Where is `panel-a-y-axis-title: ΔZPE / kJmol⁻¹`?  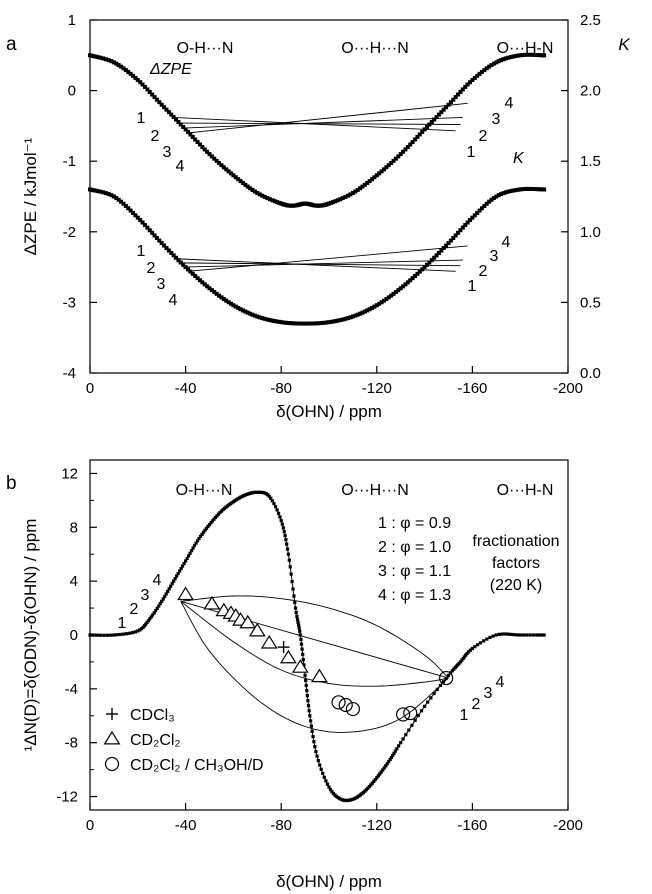 panel-a-y-axis-title: ΔZPE / kJmol⁻¹ is located at coordinates (30, 196).